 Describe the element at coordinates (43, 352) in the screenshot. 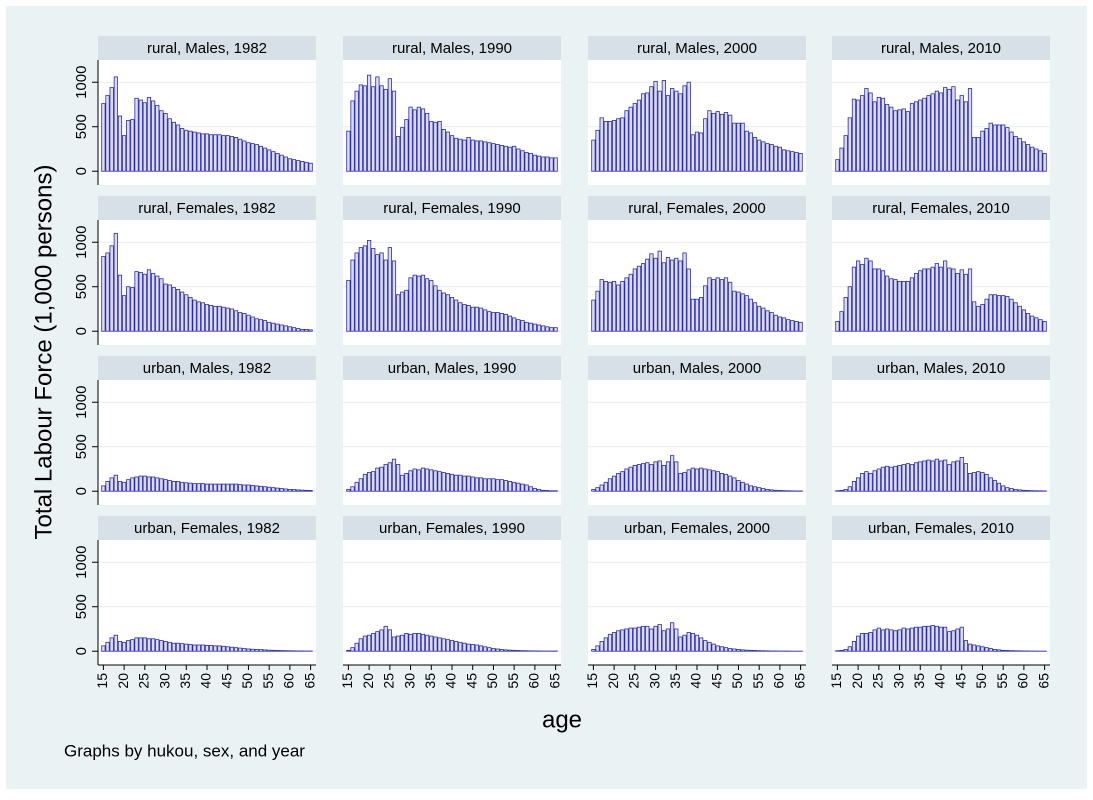

I see `y-axis-title: Total Labour Force (1,000 persons)` at that location.